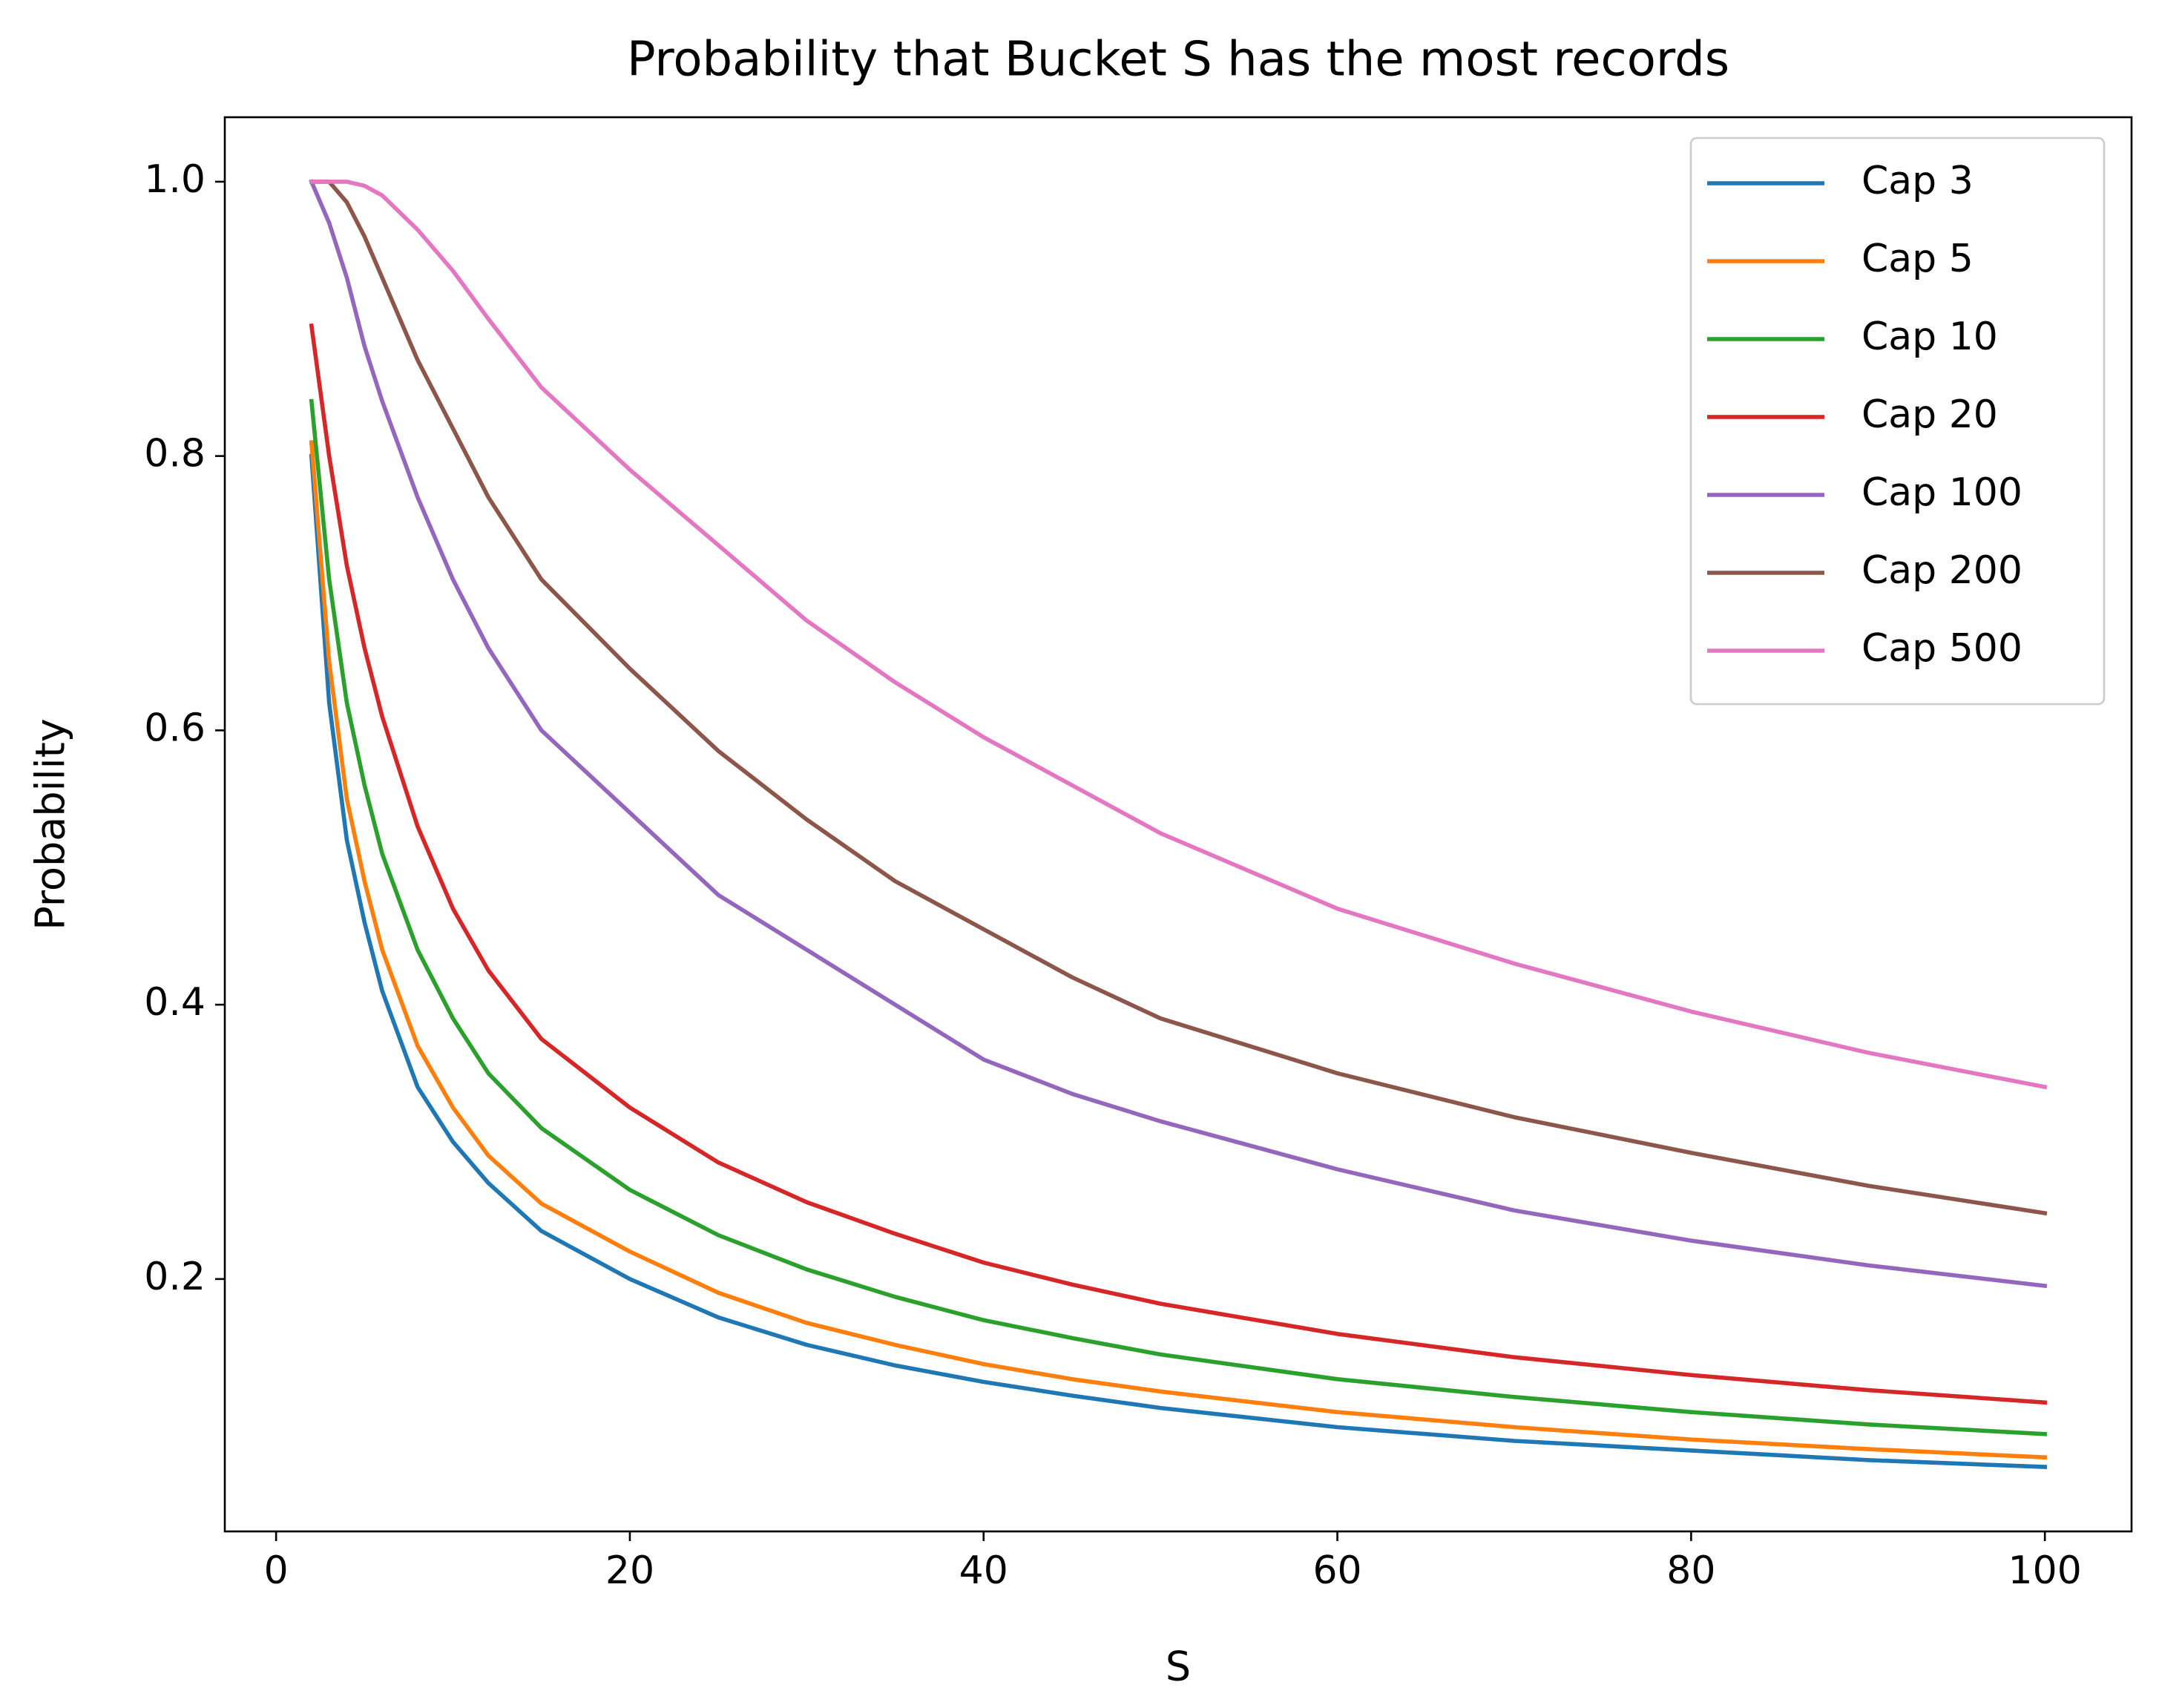  What do you see at coordinates (2045, 1571) in the screenshot?
I see `x-tick-label: 100` at bounding box center [2045, 1571].